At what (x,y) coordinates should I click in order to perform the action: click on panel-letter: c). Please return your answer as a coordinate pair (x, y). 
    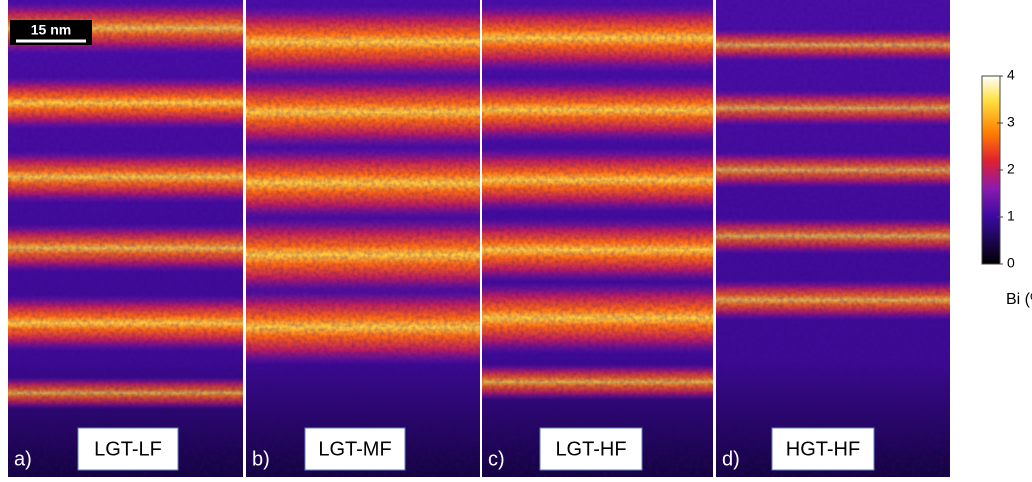
    Looking at the image, I should click on (496, 459).